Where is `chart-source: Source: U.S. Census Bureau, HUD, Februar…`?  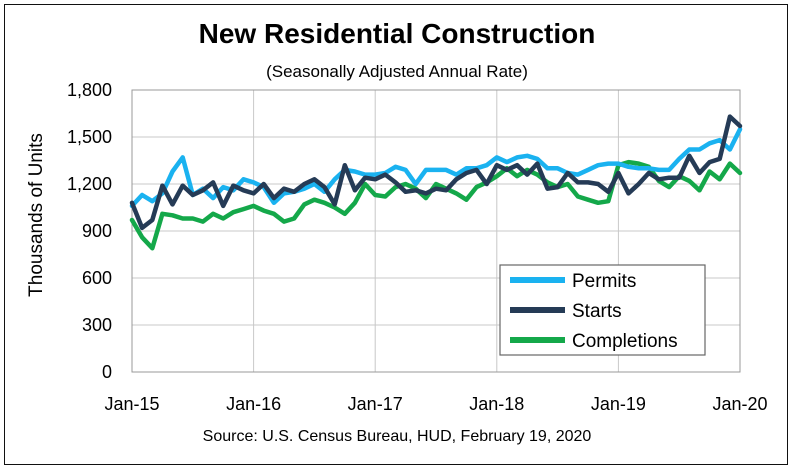
chart-source: Source: U.S. Census Bureau, HUD, Februar… is located at coordinates (397, 436).